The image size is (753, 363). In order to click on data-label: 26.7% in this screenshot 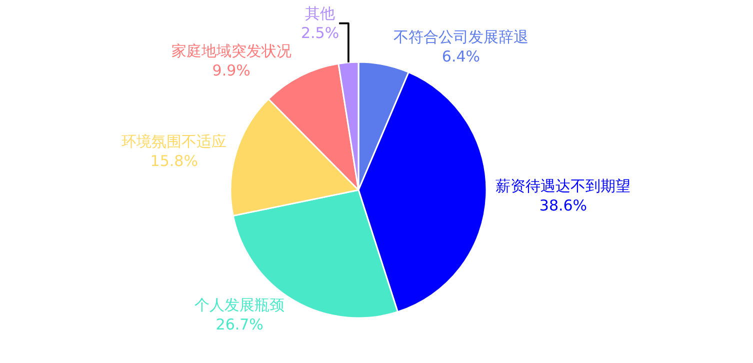, I will do `click(240, 324)`.